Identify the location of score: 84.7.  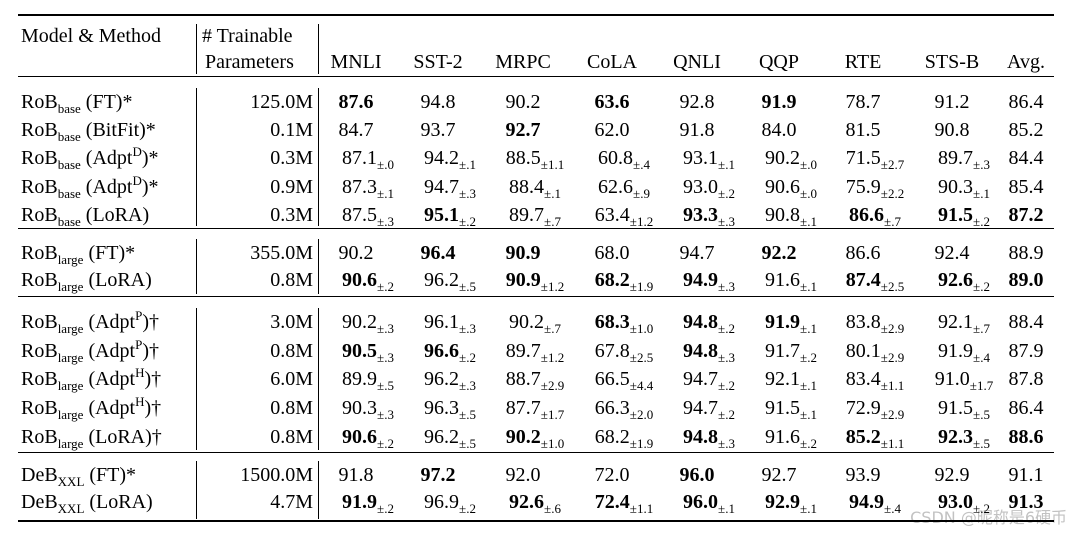
(356, 130).